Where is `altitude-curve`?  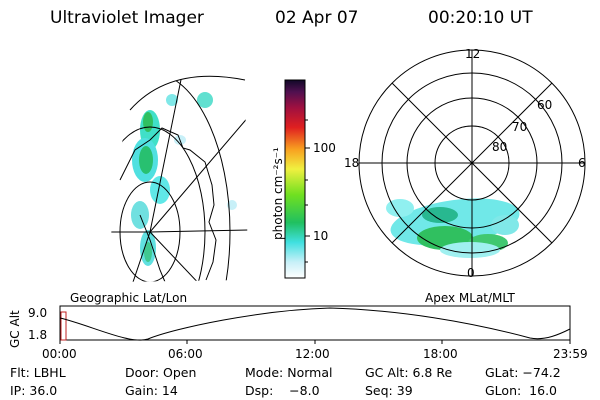
altitude-curve is located at coordinates (315, 324).